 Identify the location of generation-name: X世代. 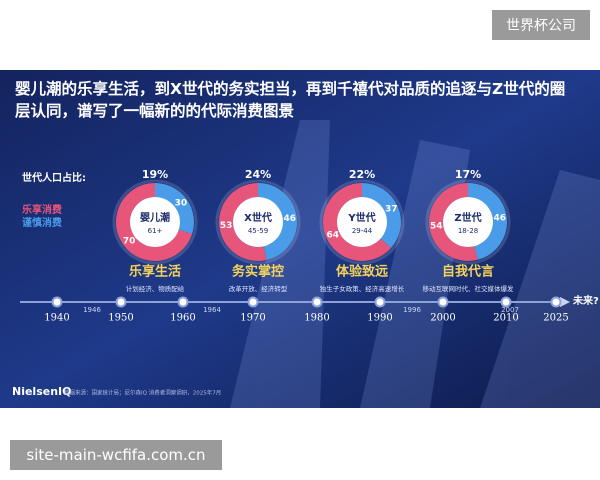
(258, 217).